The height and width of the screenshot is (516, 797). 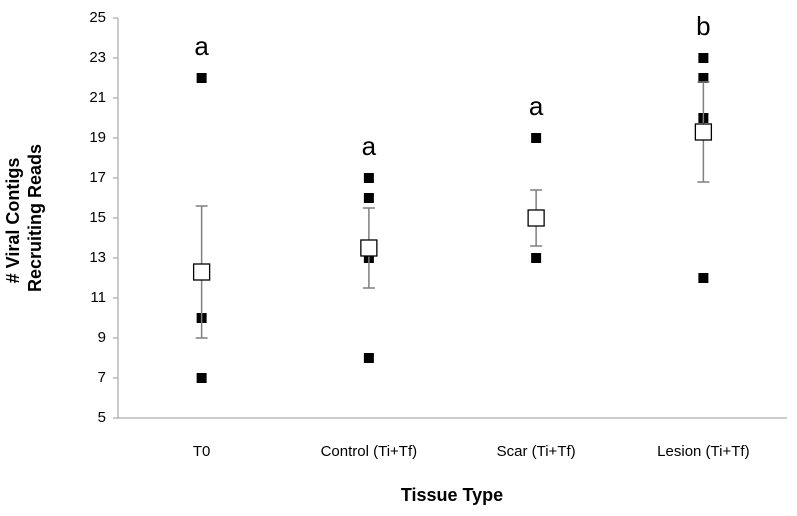 I want to click on y-axis-title: # Viral Contigs Recruiting Reads, so click(x=24, y=218).